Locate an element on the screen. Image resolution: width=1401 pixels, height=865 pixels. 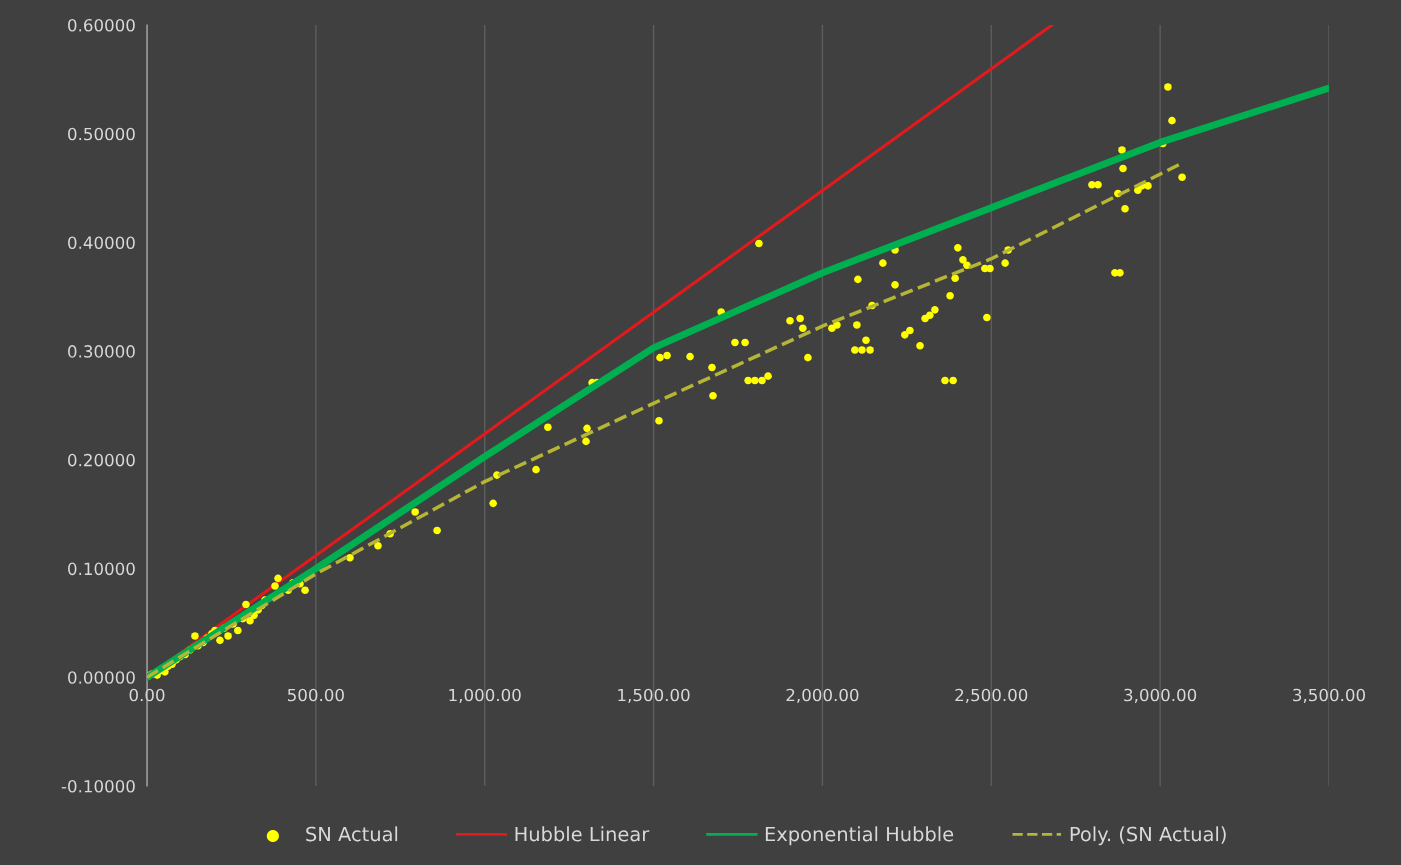
y-tick-label: 0.60000 is located at coordinates (101, 25).